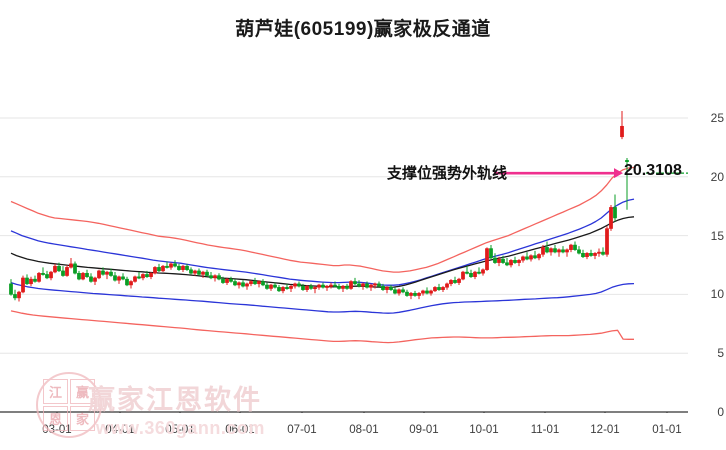  What do you see at coordinates (55, 418) in the screenshot?
I see `watermark-logo-char-3: 恩` at bounding box center [55, 418].